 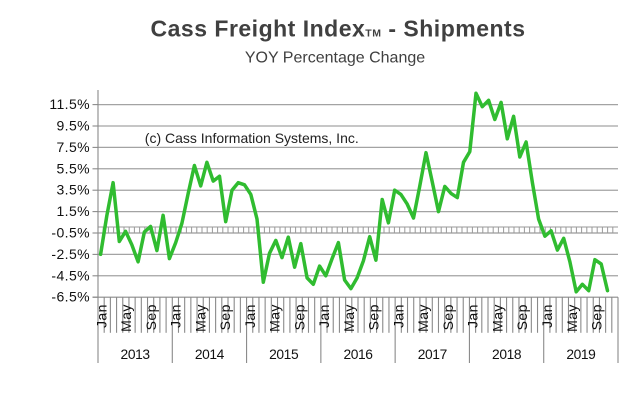 I want to click on svg-text: -6.5%, so click(x=70, y=297).